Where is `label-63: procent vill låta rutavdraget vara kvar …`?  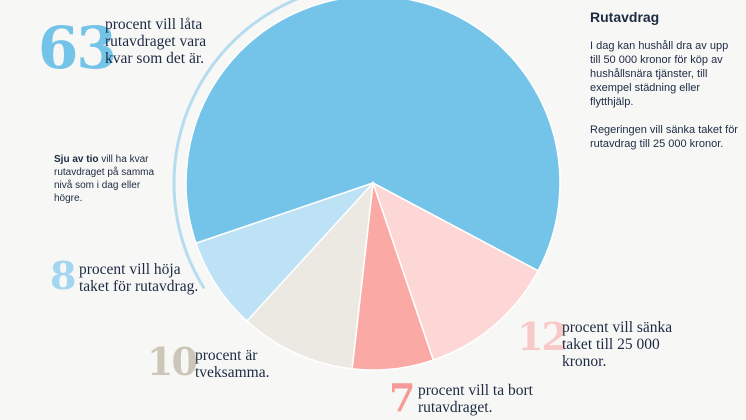
label-63: procent vill låta rutavdraget vara kvar … is located at coordinates (156, 41).